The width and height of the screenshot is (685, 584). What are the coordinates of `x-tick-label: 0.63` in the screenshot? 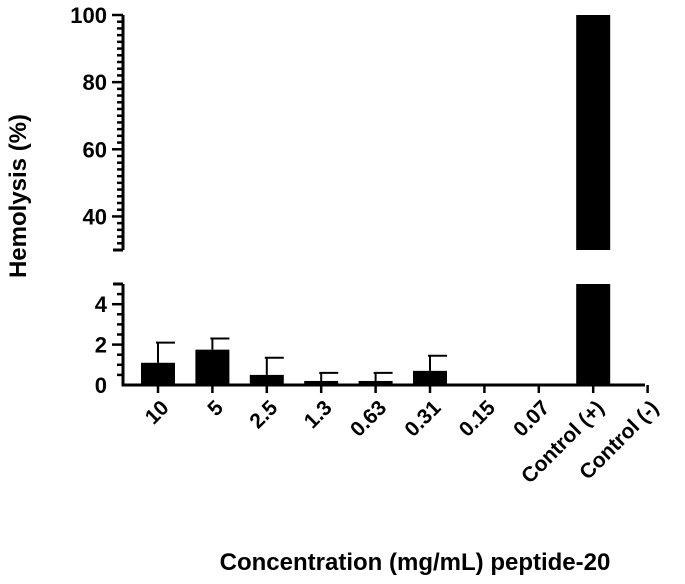 It's located at (368, 418).